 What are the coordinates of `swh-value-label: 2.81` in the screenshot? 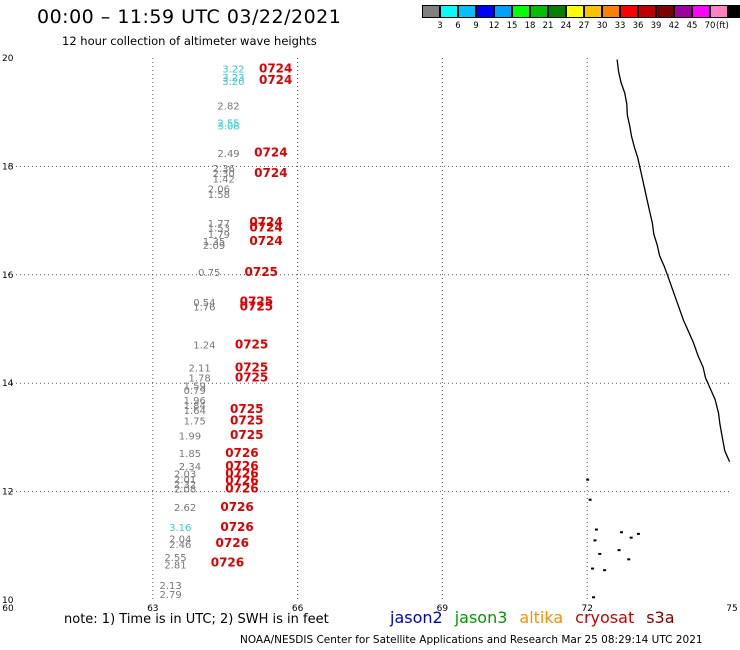 It's located at (175, 566).